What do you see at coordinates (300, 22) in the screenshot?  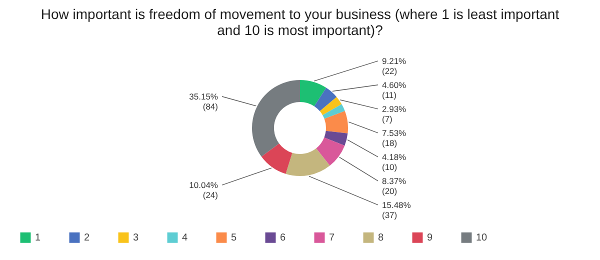 I see `chart-title: How important is freedom of movement to your business (where 1 is least important and 10 is most important)?` at bounding box center [300, 22].